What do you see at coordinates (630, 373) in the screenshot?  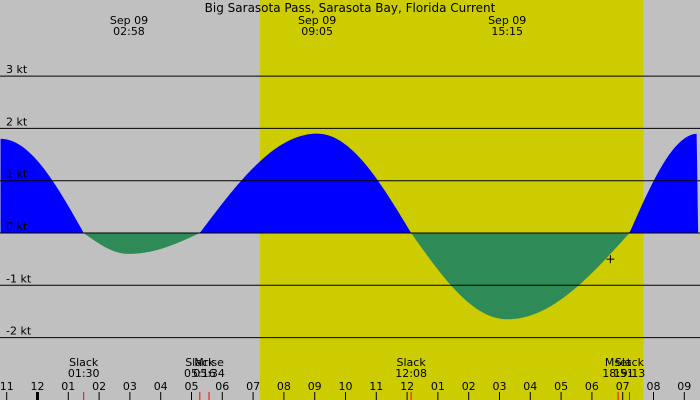 I see `event-slack-time: 19:13` at bounding box center [630, 373].